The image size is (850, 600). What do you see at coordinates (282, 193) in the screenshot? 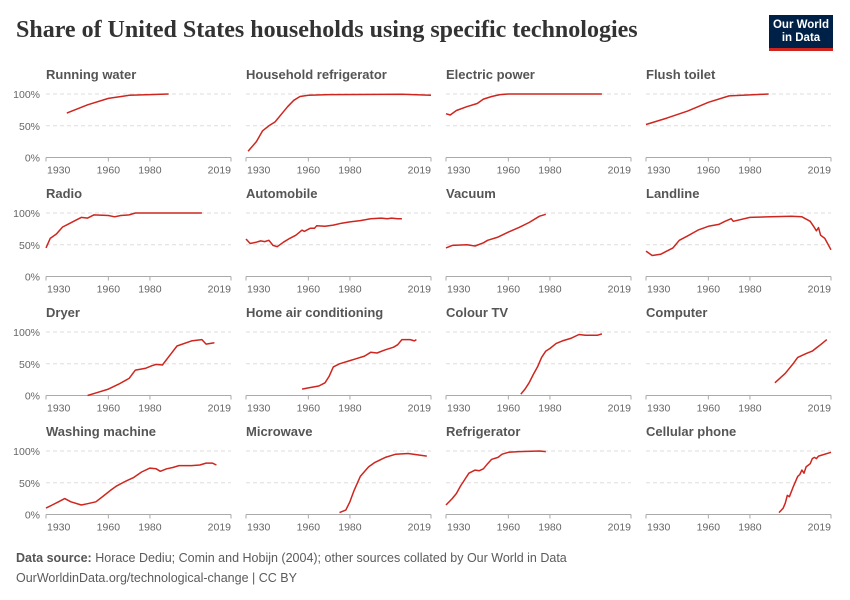
I see `panel-title: Automobile` at bounding box center [282, 193].